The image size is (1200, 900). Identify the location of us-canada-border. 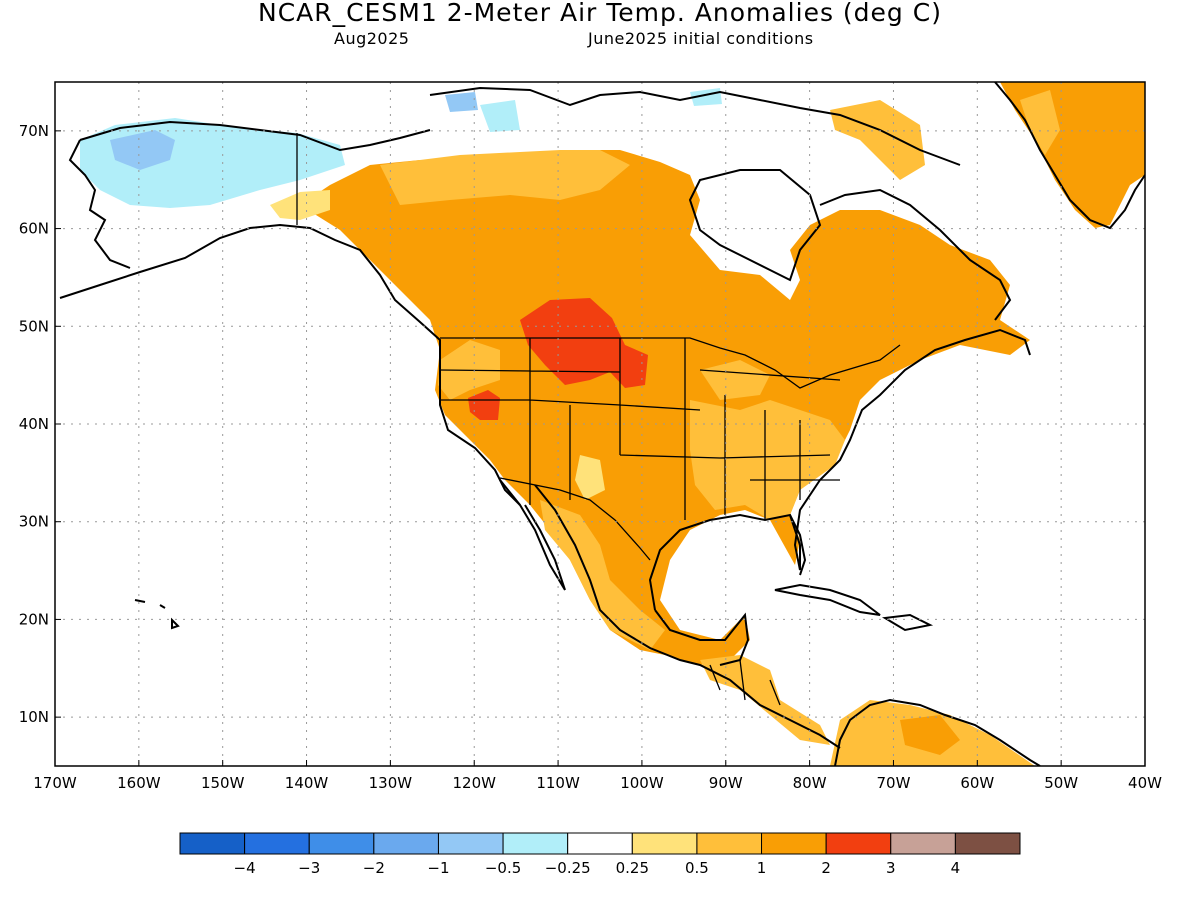
(670, 363).